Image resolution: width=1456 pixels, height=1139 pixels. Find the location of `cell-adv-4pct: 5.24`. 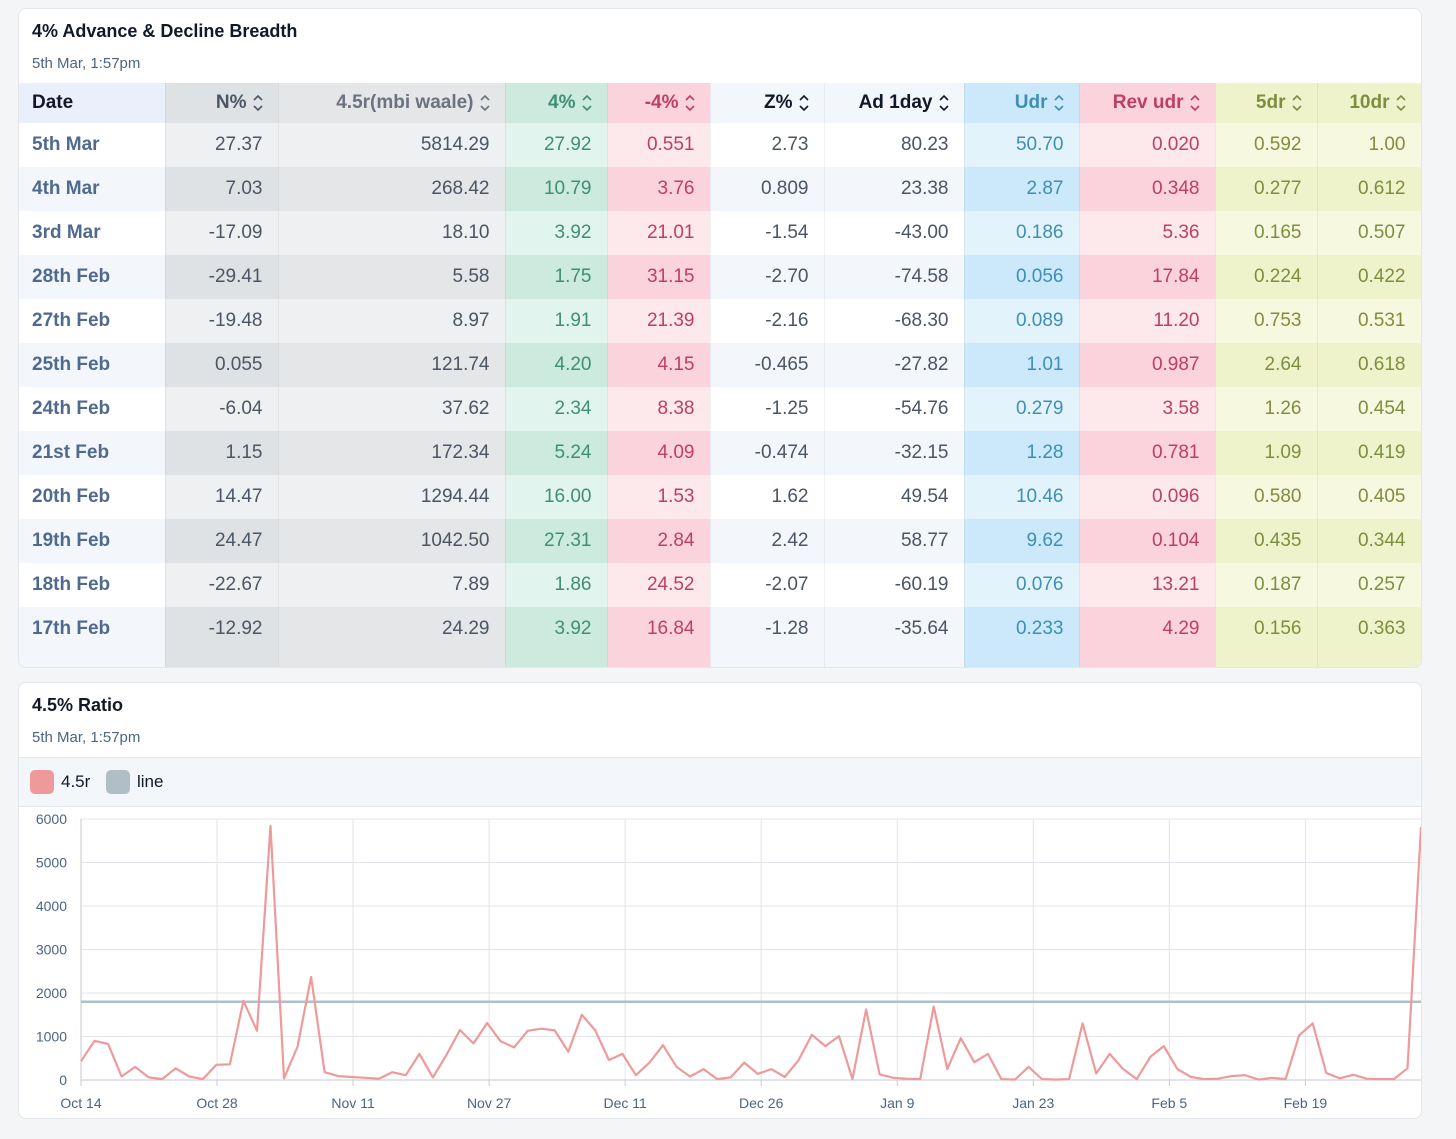

cell-adv-4pct: 5.24 is located at coordinates (556, 453).